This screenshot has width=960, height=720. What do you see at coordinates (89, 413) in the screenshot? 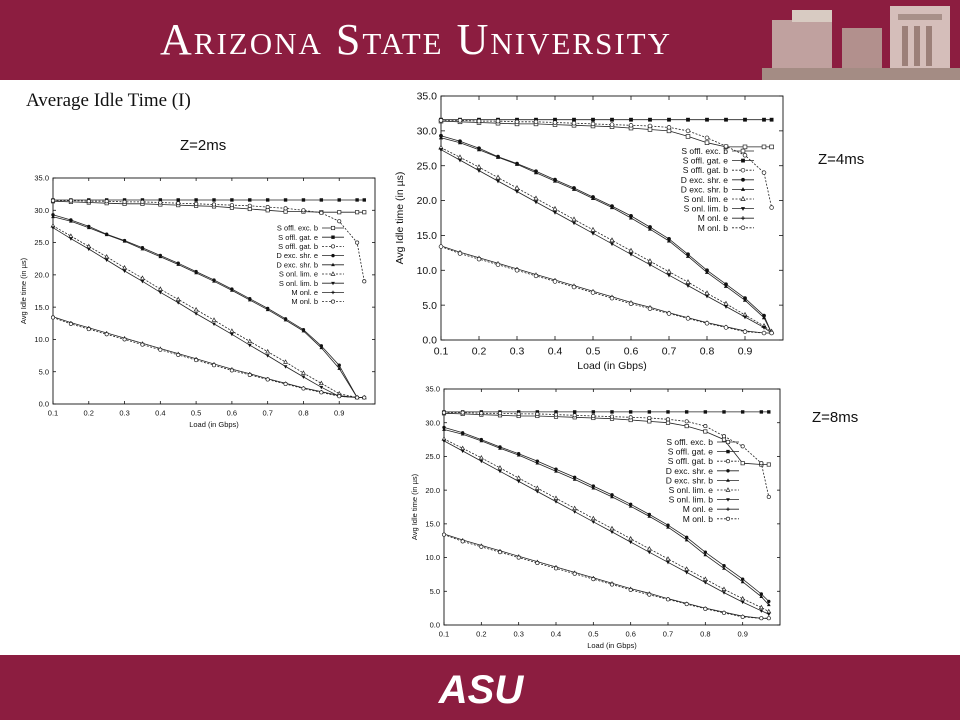
I see `x-tick-label: 0.2` at bounding box center [89, 413].